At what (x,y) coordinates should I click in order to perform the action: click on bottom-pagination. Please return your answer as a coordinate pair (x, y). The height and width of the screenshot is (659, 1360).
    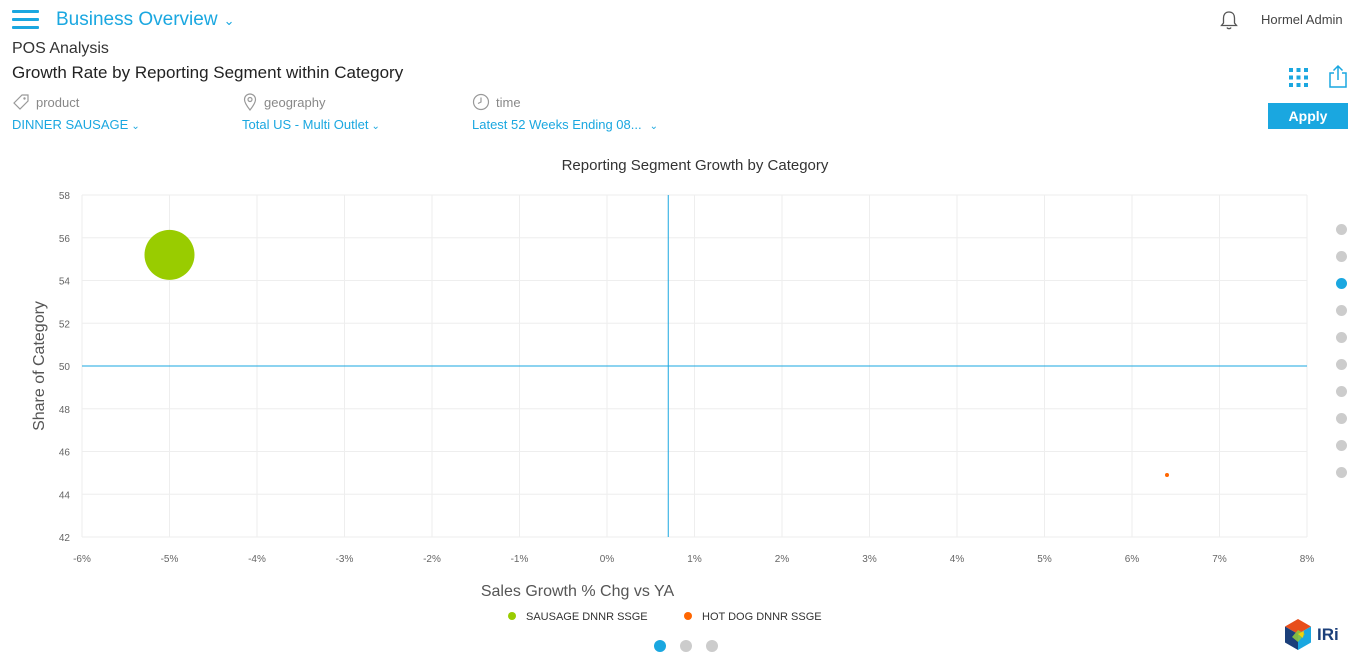
    Looking at the image, I should click on (686, 646).